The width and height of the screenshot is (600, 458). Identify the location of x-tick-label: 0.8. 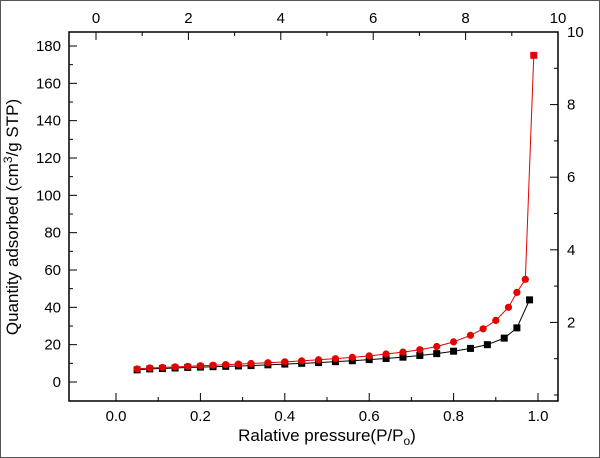
(453, 416).